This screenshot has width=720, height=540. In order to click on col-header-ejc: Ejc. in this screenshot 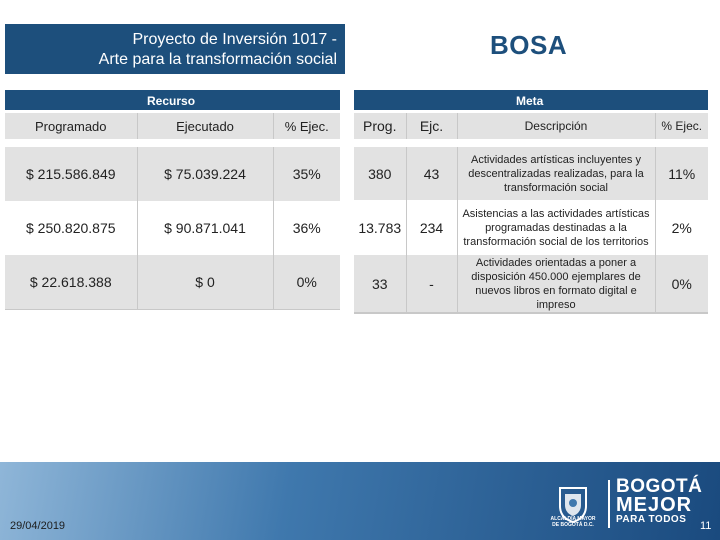, I will do `click(431, 130)`.